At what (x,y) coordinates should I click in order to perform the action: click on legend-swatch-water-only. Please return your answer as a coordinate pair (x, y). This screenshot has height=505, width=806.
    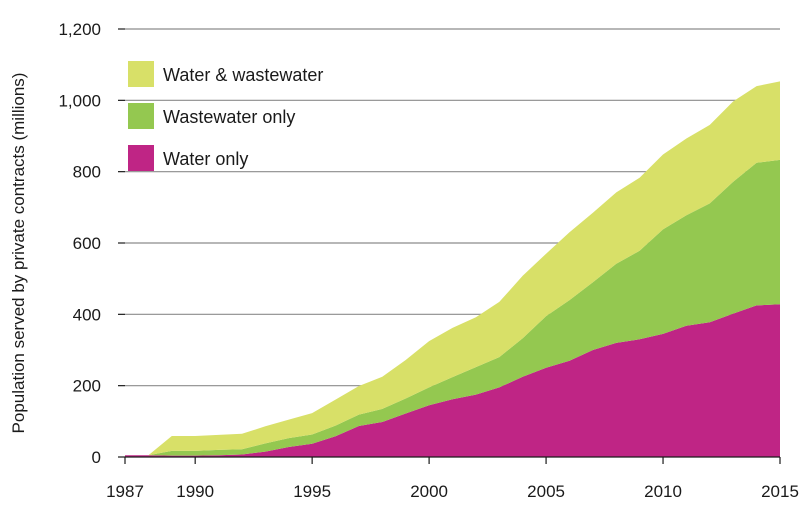
    Looking at the image, I should click on (141, 158).